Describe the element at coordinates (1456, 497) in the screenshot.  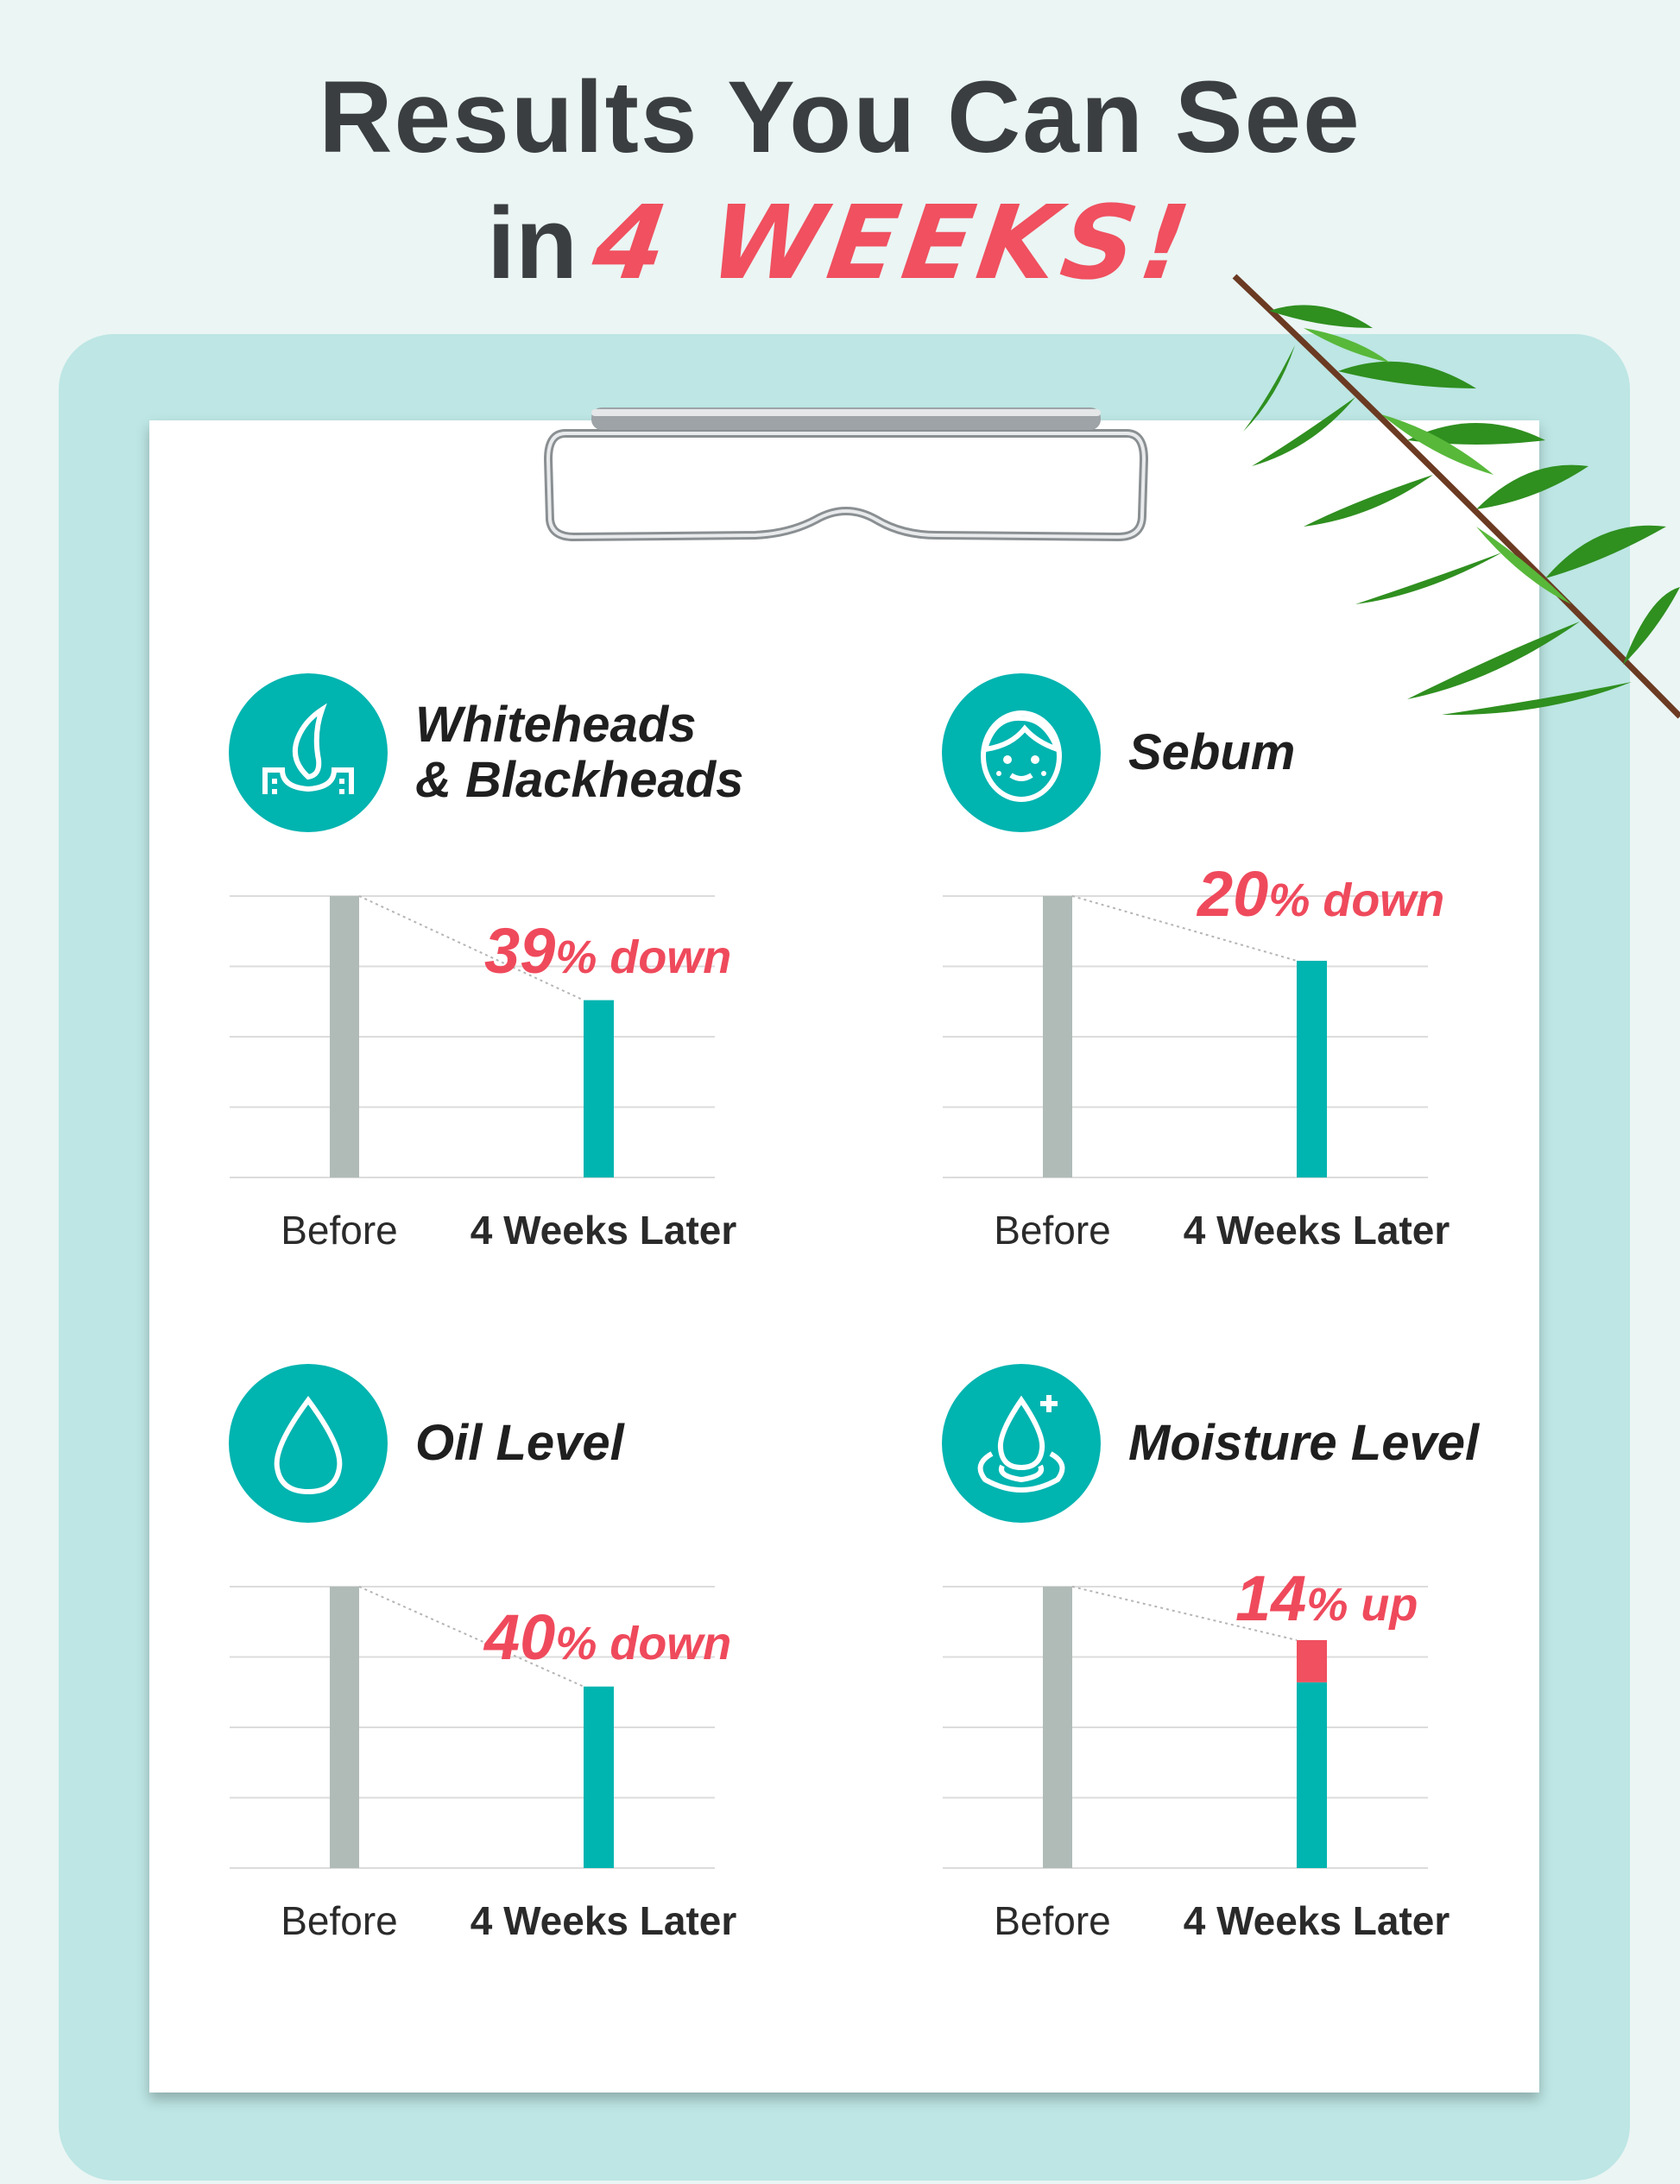
I see `tea-tree-branch-icon` at that location.